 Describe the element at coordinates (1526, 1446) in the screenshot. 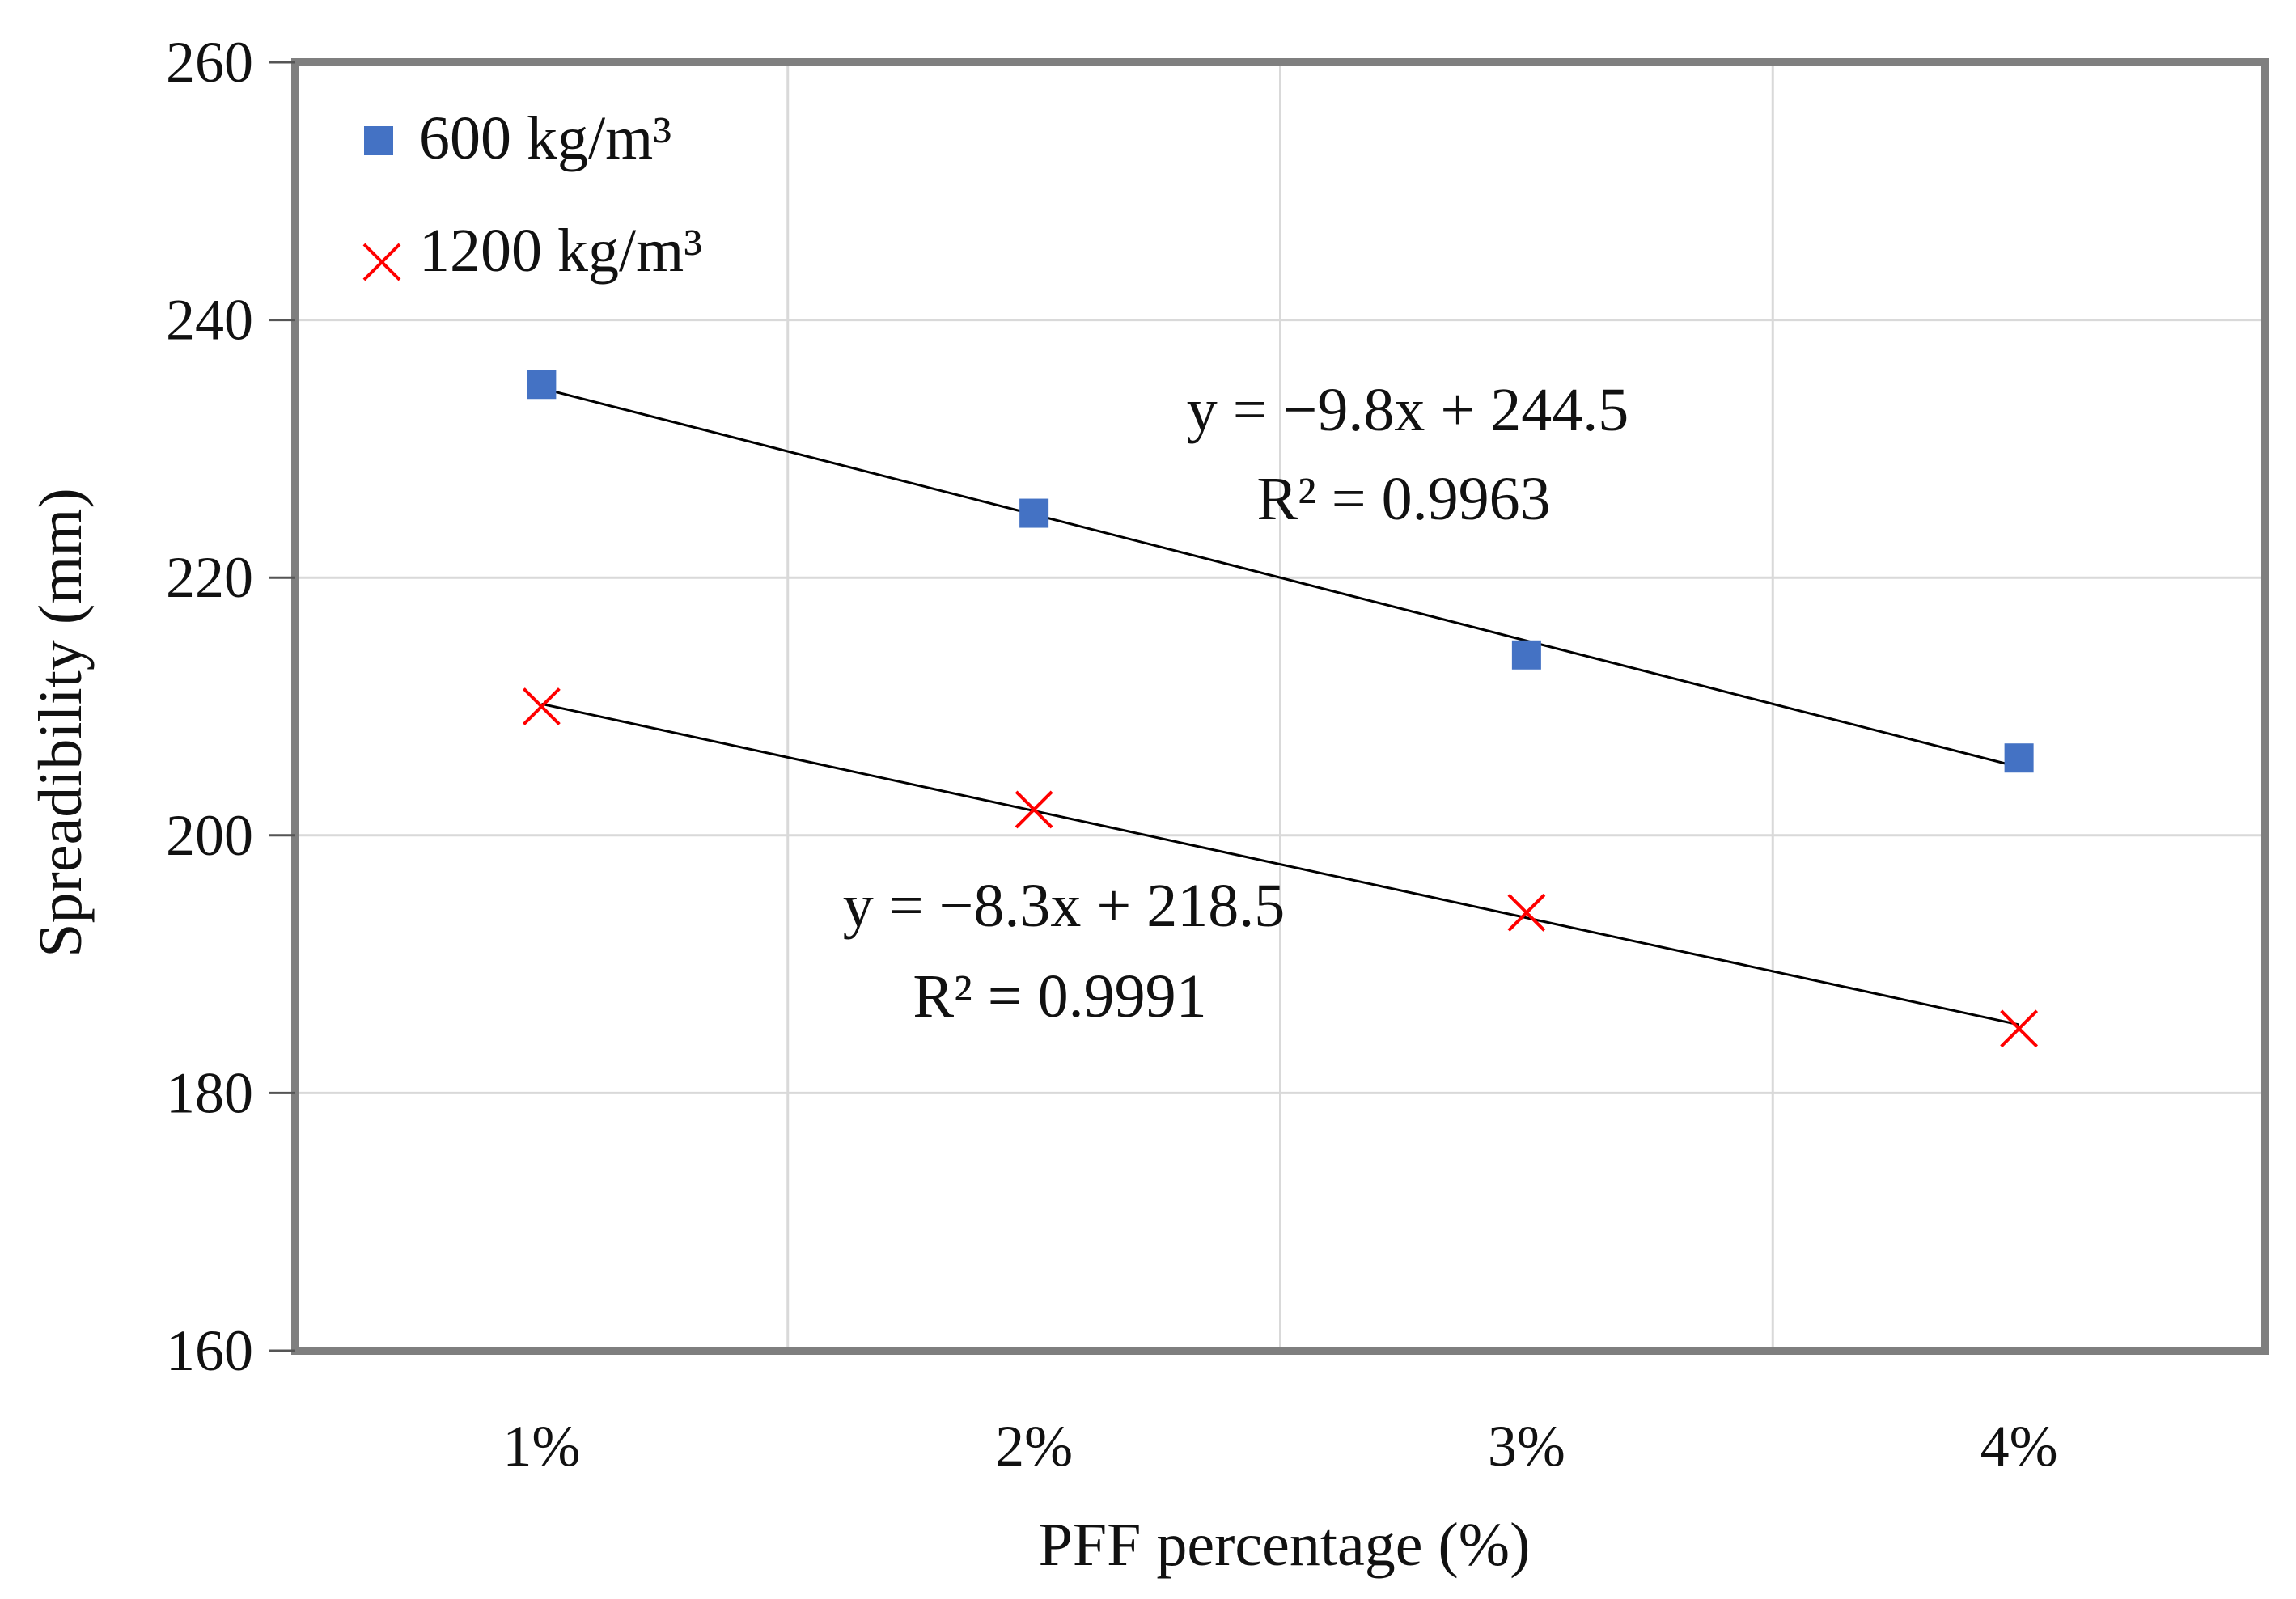

I see `x-tick-label: 3%` at that location.